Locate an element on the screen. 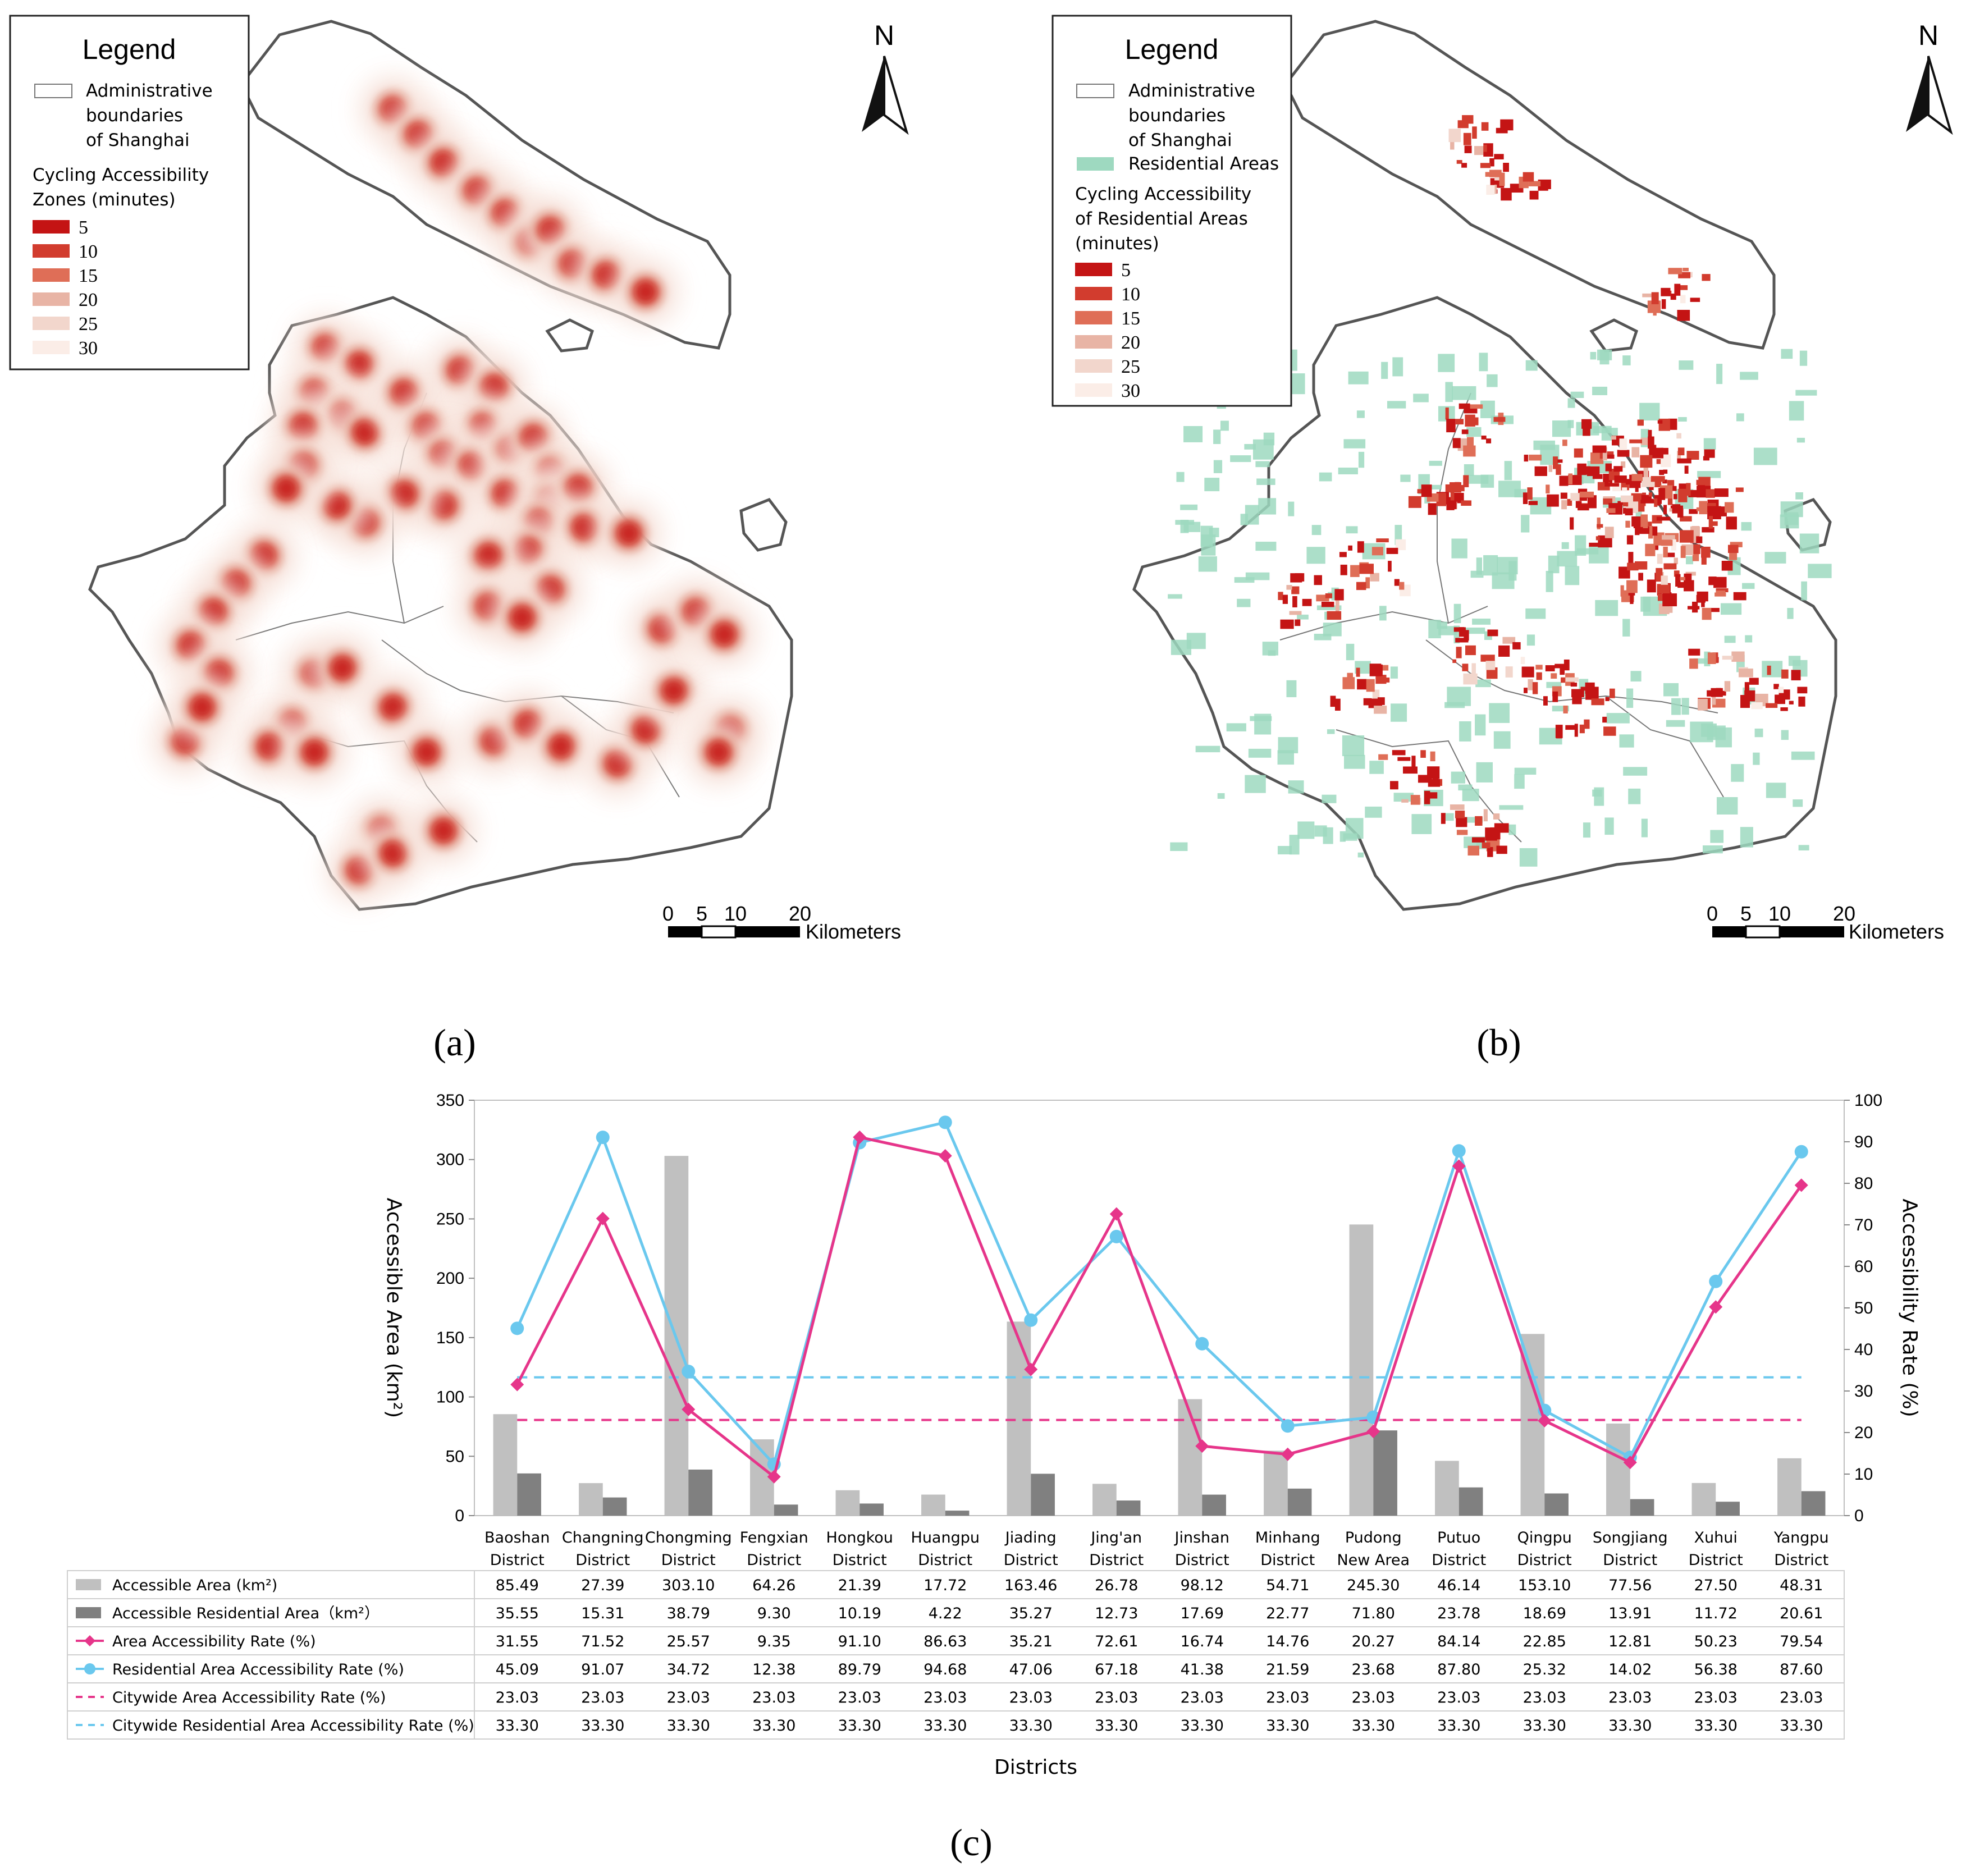 The image size is (1966, 1876). category-label-line2: District is located at coordinates (602, 1560).